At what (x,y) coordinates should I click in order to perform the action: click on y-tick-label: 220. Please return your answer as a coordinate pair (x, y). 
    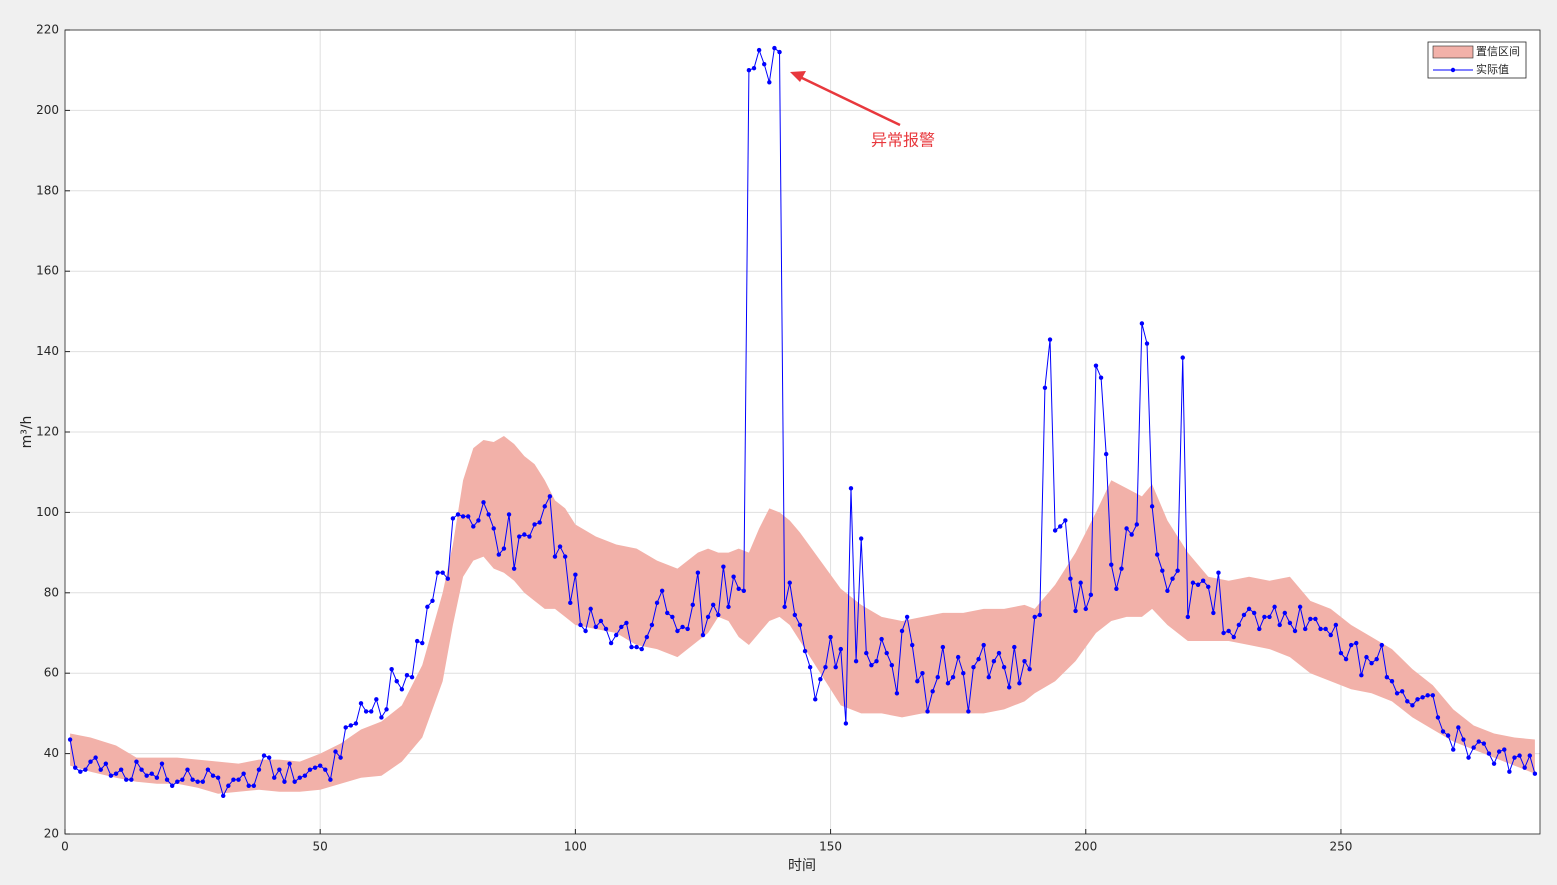
    Looking at the image, I should click on (47, 30).